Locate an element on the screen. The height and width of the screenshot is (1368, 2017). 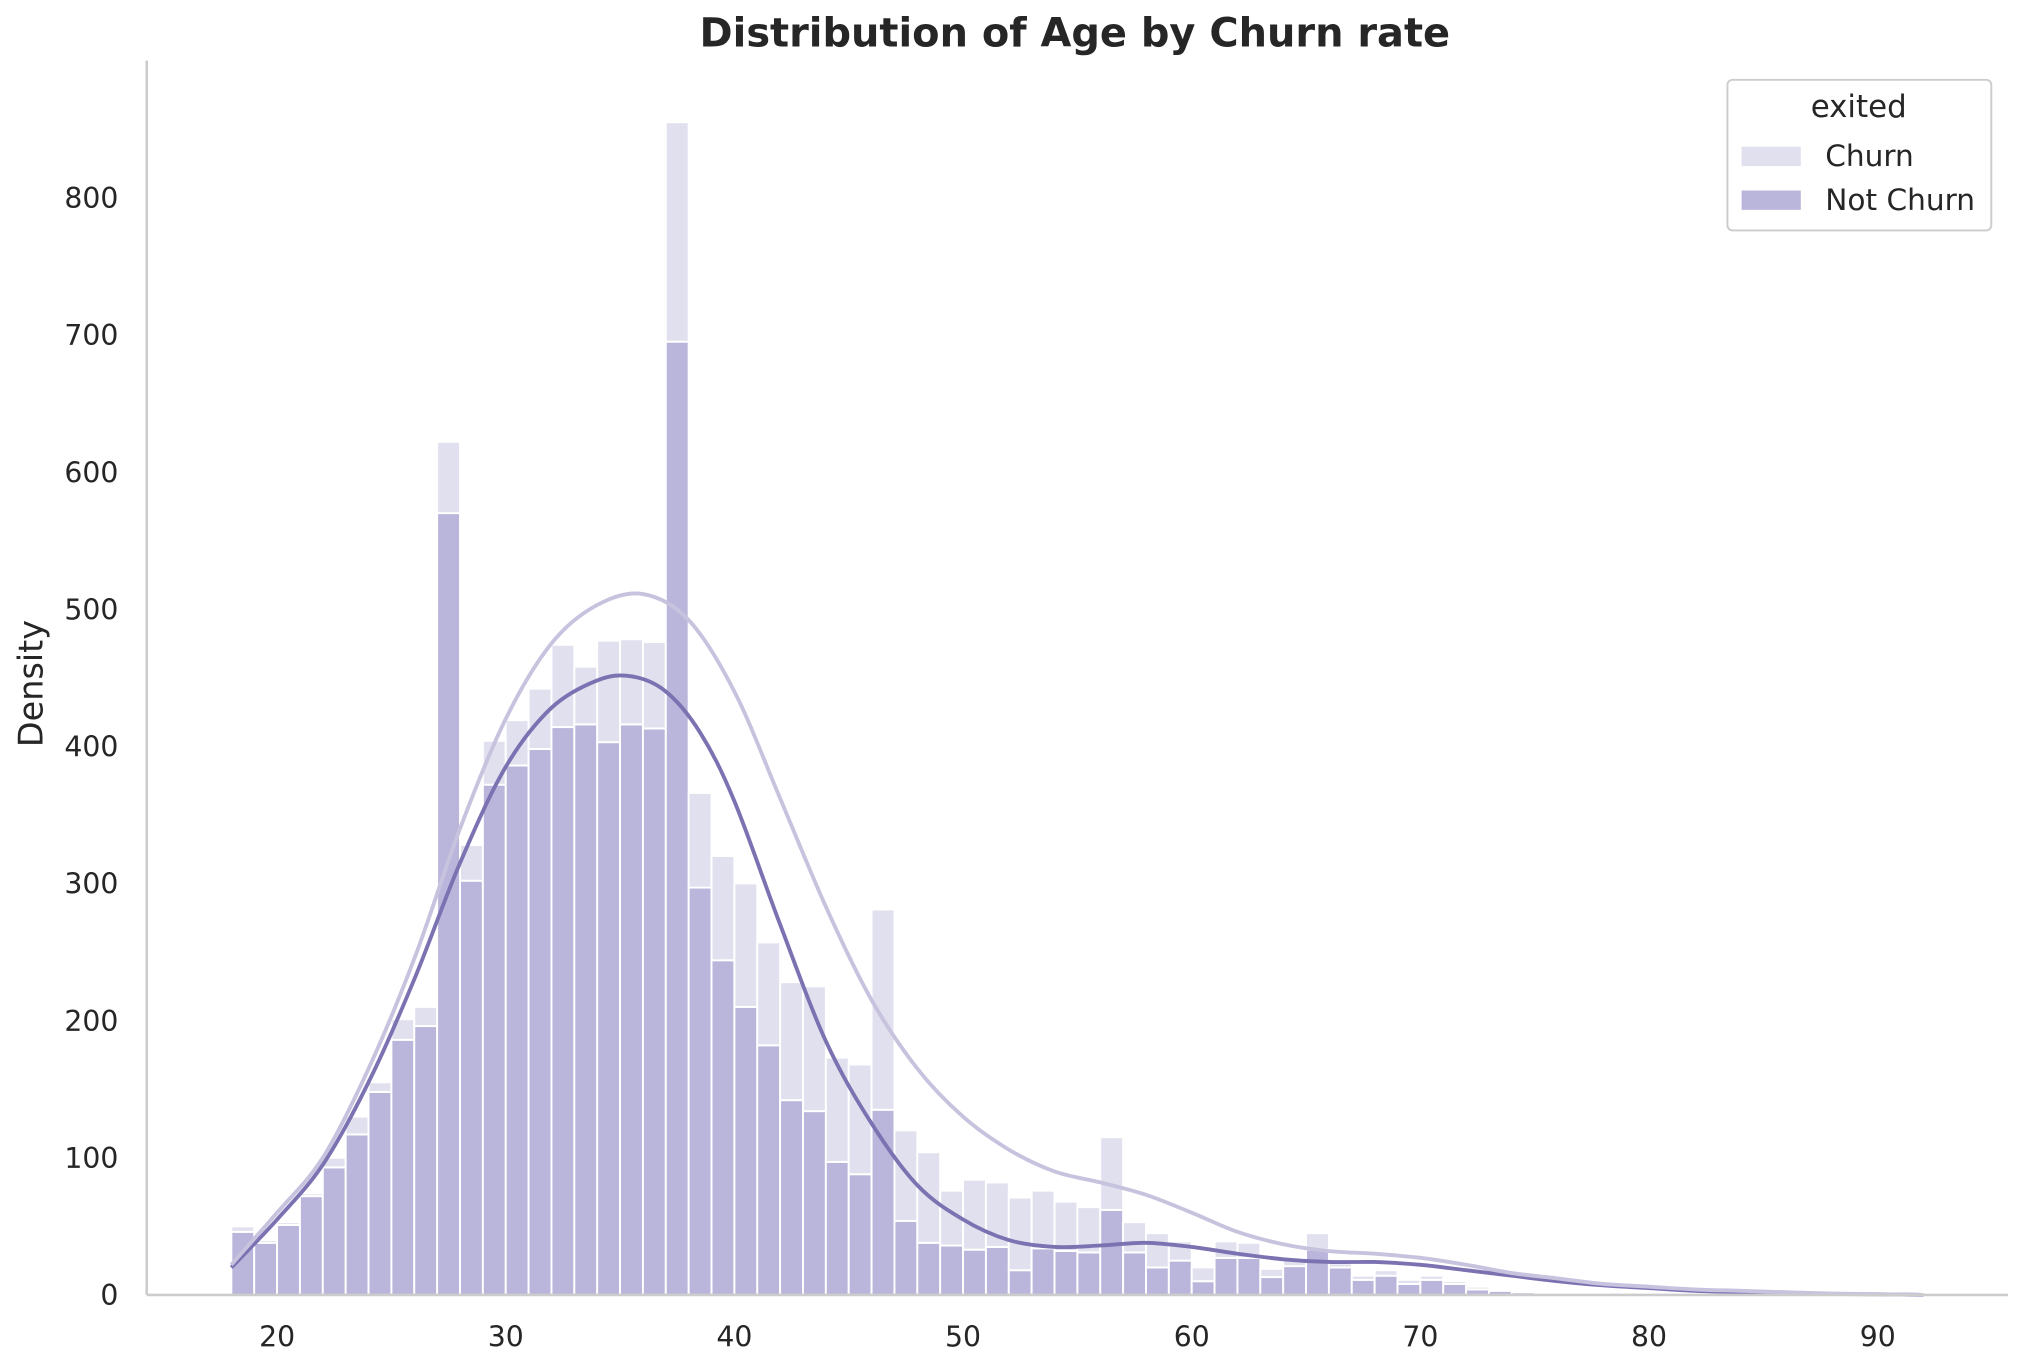
y-tick-label: 200 is located at coordinates (91, 1021).